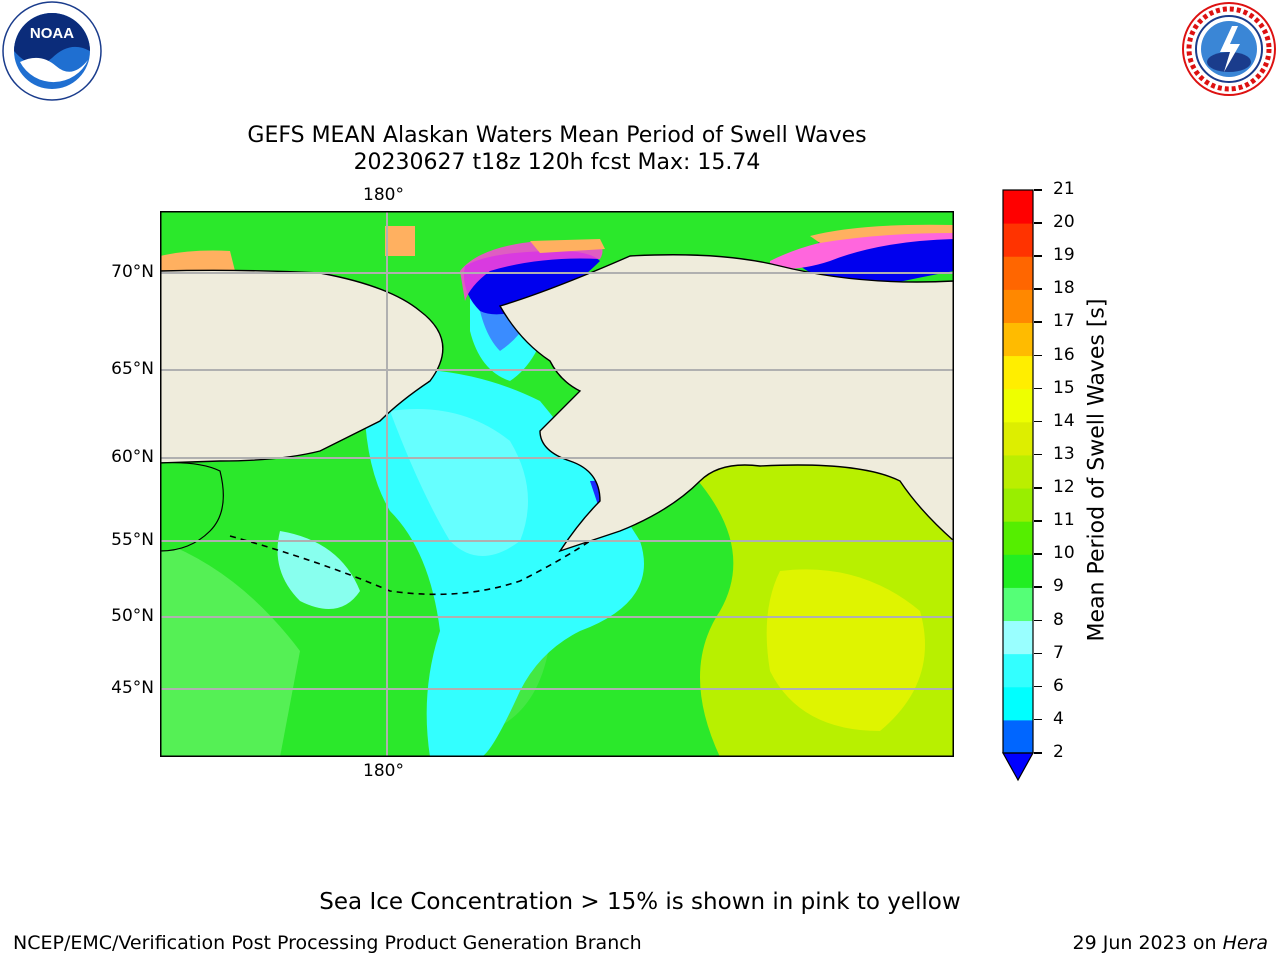 This screenshot has height=960, width=1280. I want to click on lat-label-60: 60°N, so click(132, 457).